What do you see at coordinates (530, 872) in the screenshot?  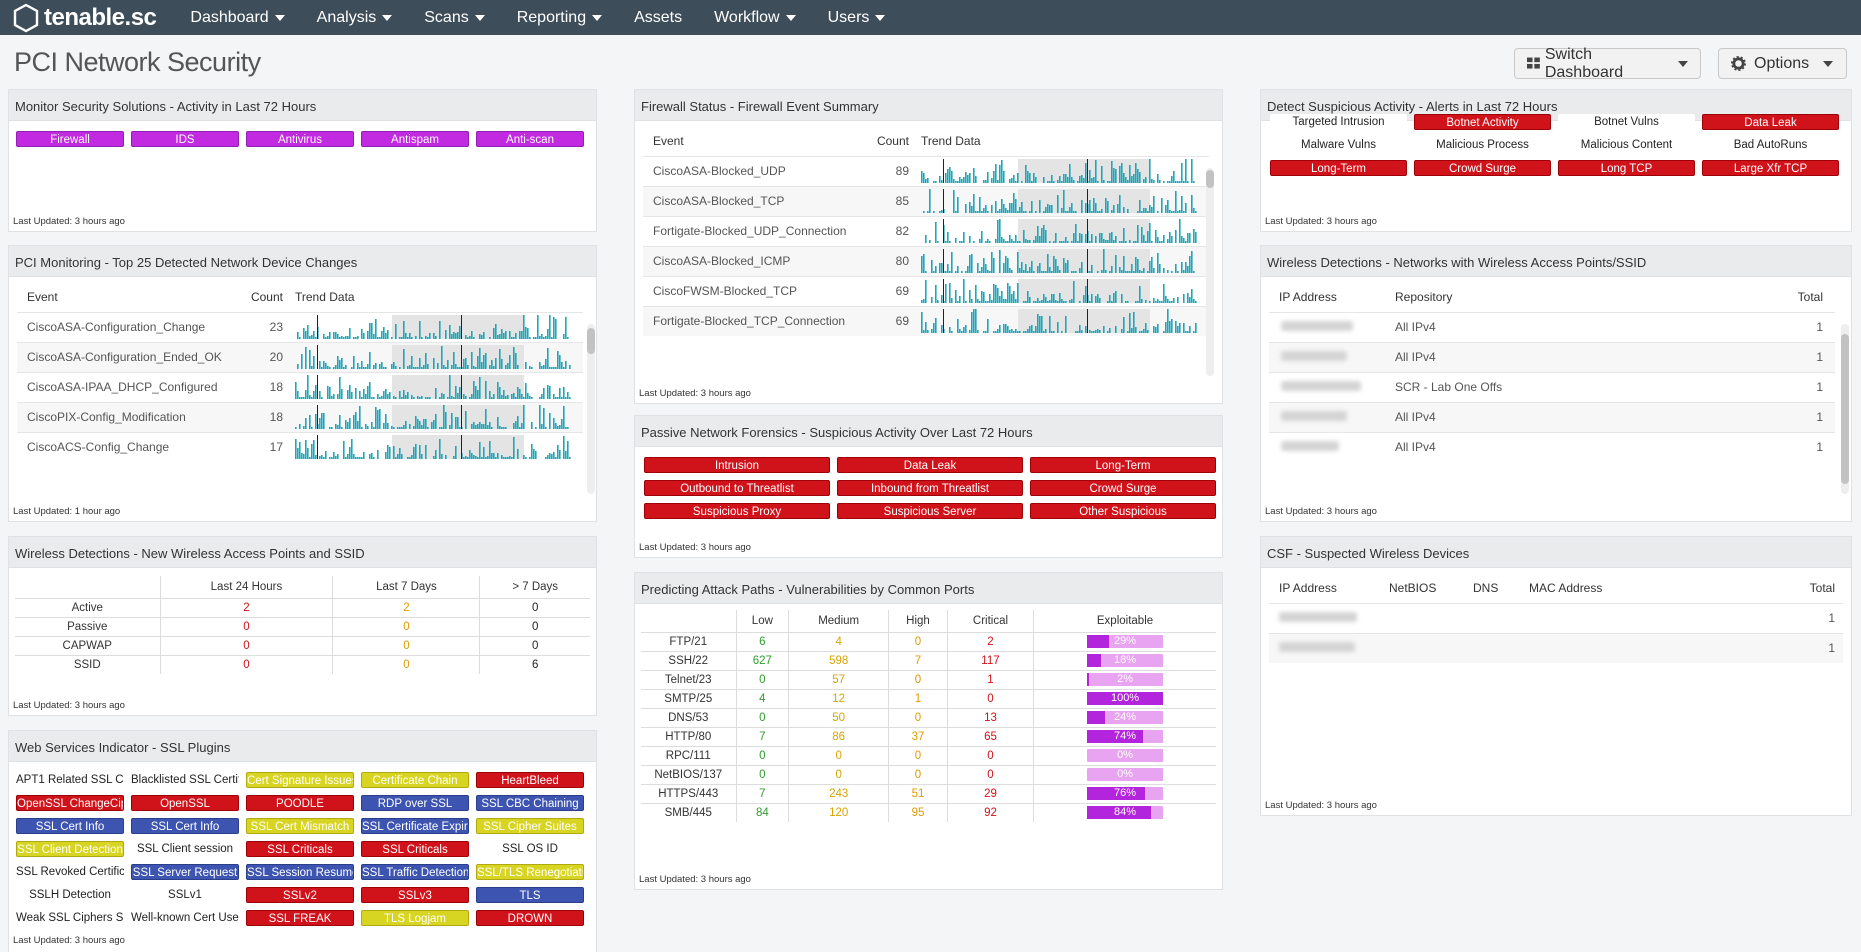 I see `ssl-plugin-pill: SSL/TLS Renegotiatio` at bounding box center [530, 872].